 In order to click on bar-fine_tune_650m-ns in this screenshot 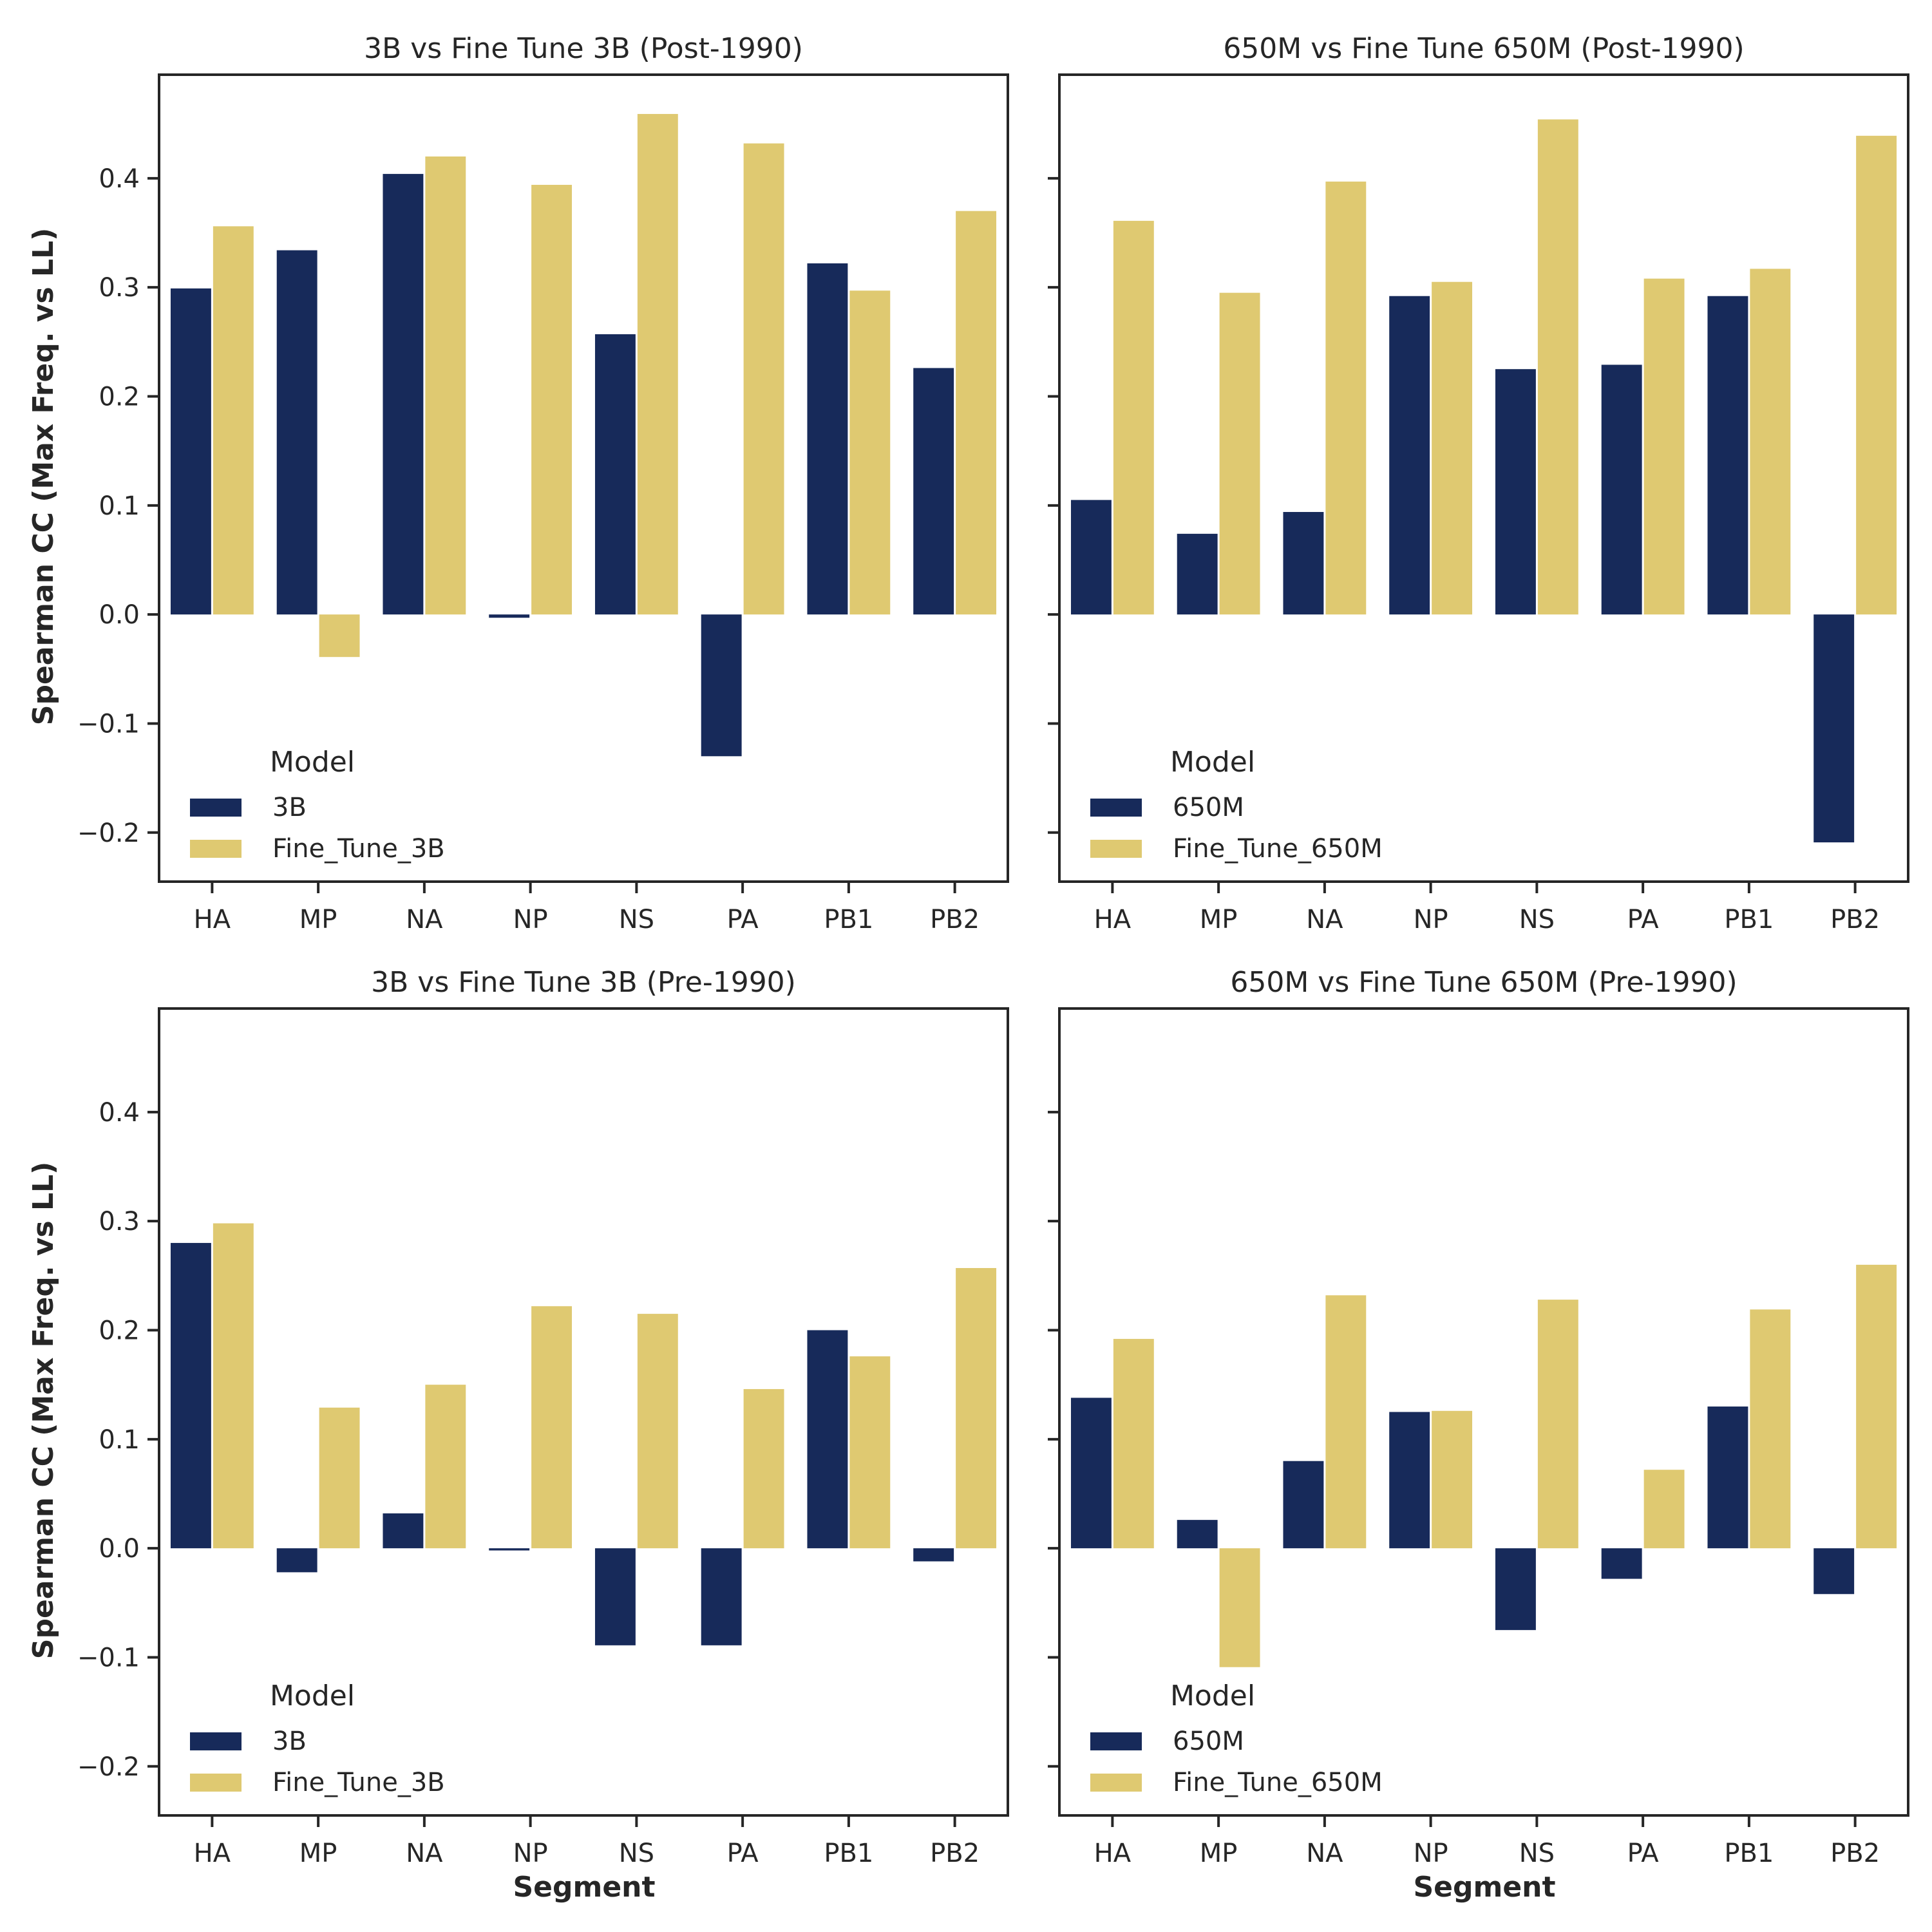, I will do `click(1558, 367)`.